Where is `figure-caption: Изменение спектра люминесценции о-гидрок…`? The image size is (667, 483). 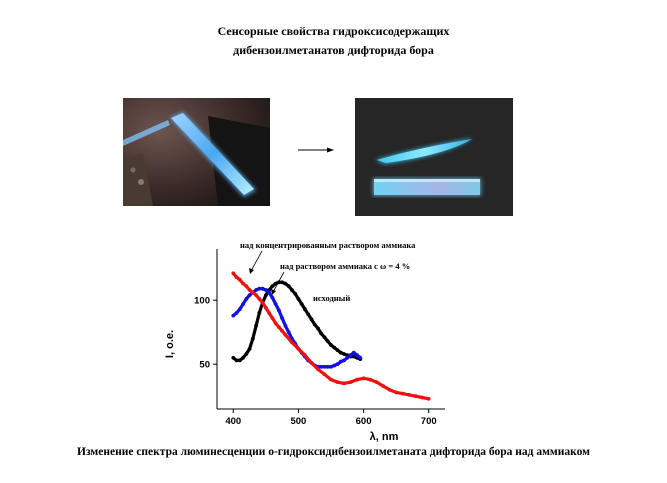
figure-caption: Изменение спектра люминесценции о-гидрок… is located at coordinates (333, 452).